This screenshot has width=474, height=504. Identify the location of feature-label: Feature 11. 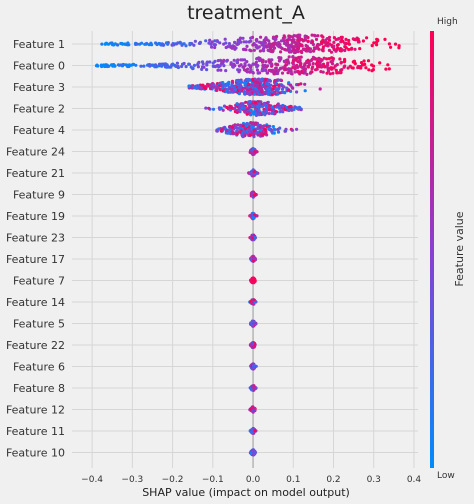
(35, 431).